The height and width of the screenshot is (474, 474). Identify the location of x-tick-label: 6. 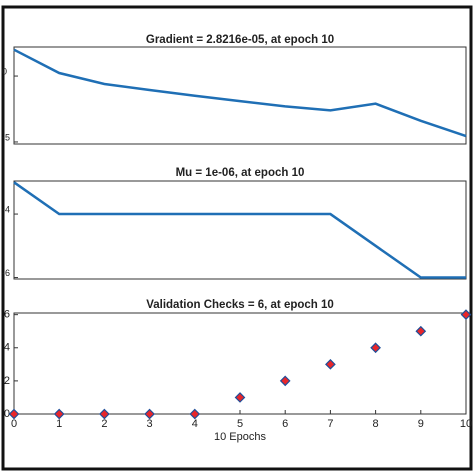
(285, 424).